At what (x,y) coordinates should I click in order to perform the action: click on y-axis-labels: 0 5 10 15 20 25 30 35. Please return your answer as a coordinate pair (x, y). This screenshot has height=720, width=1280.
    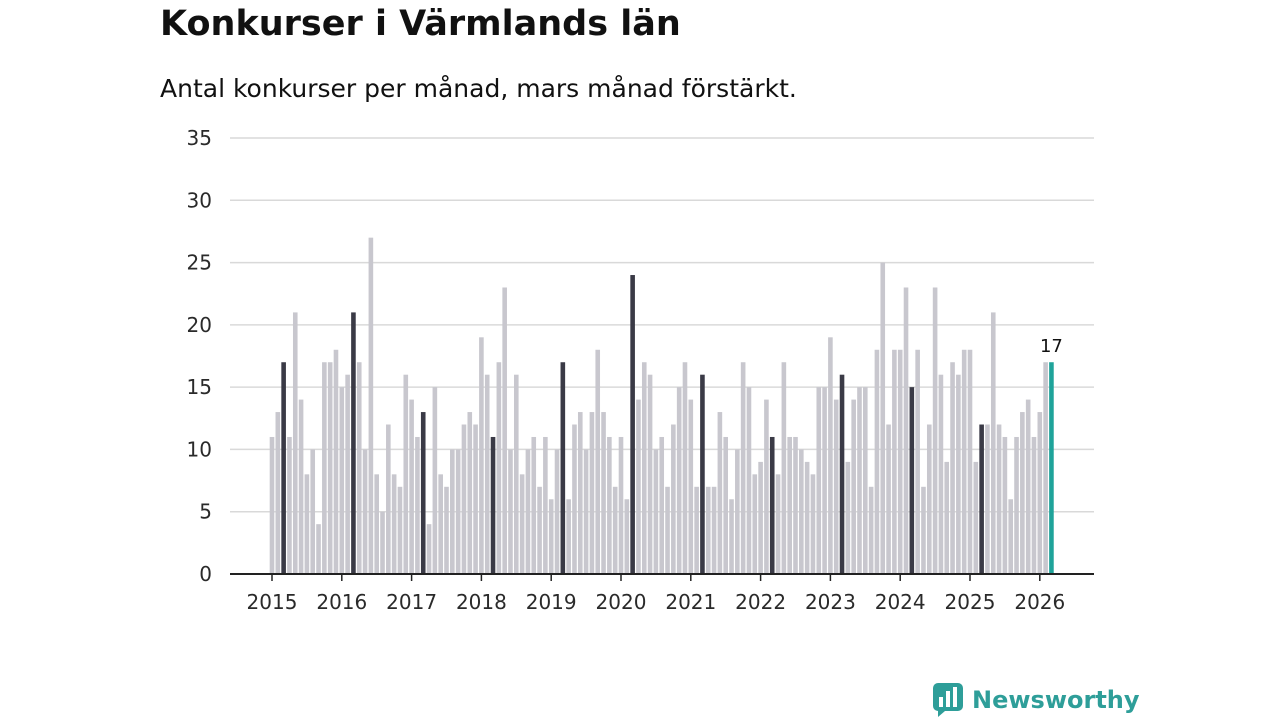
    Looking at the image, I should click on (199, 356).